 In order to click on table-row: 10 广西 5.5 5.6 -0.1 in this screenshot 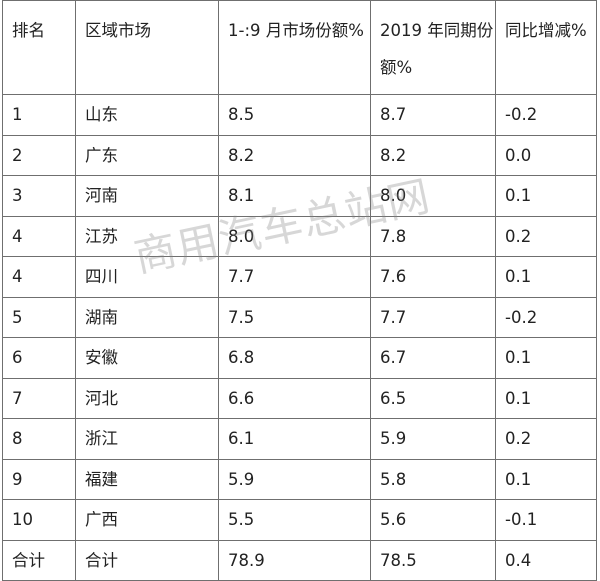, I will do `click(299, 520)`.